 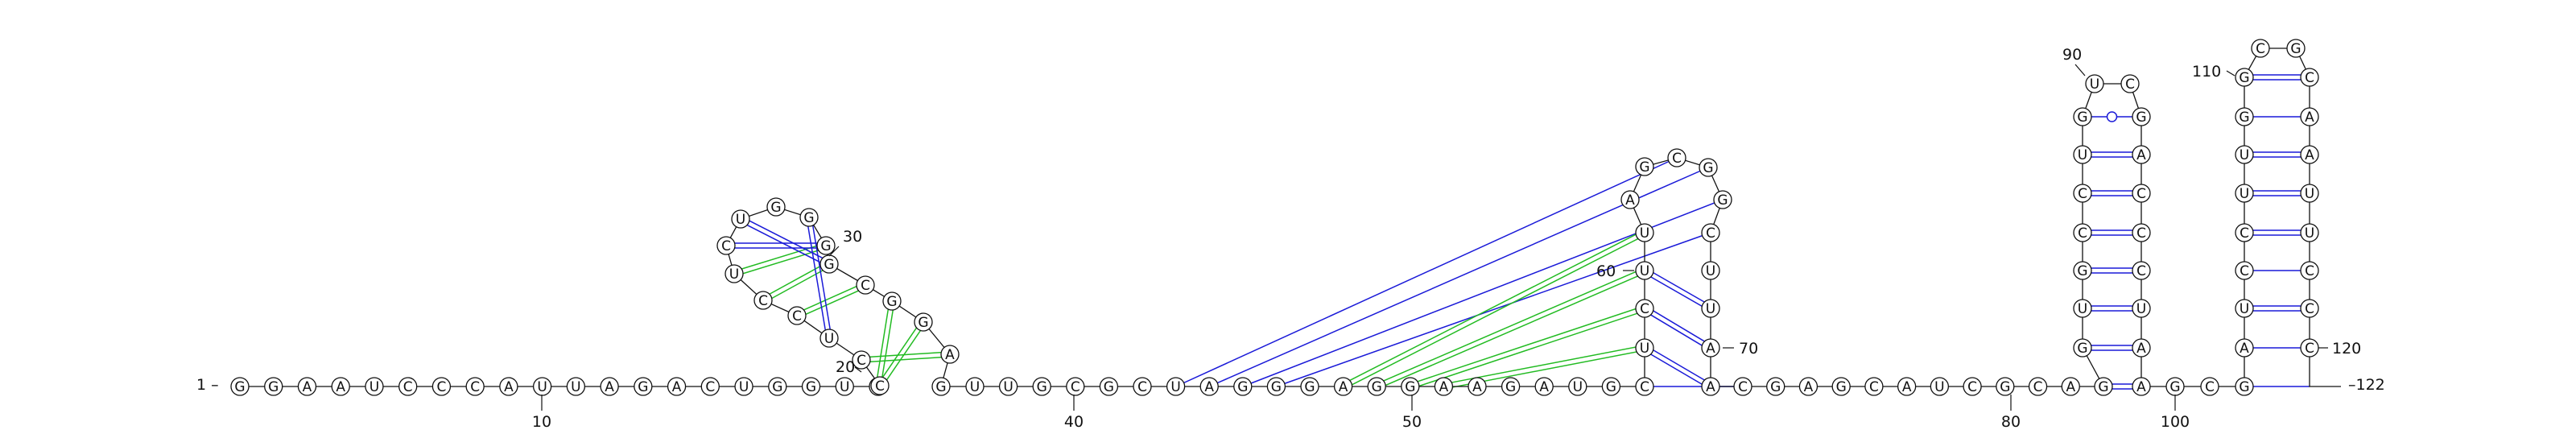 I want to click on nucleotide-27: C, so click(x=726, y=245).